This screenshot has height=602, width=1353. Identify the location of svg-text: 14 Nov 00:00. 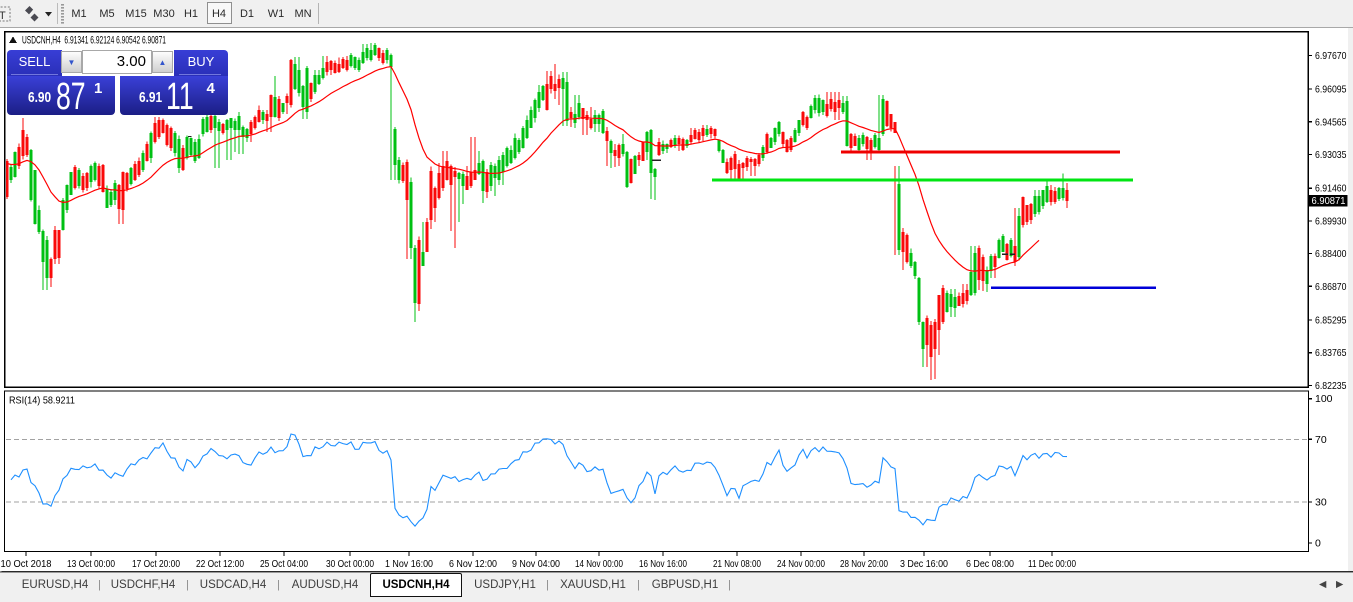
(599, 564).